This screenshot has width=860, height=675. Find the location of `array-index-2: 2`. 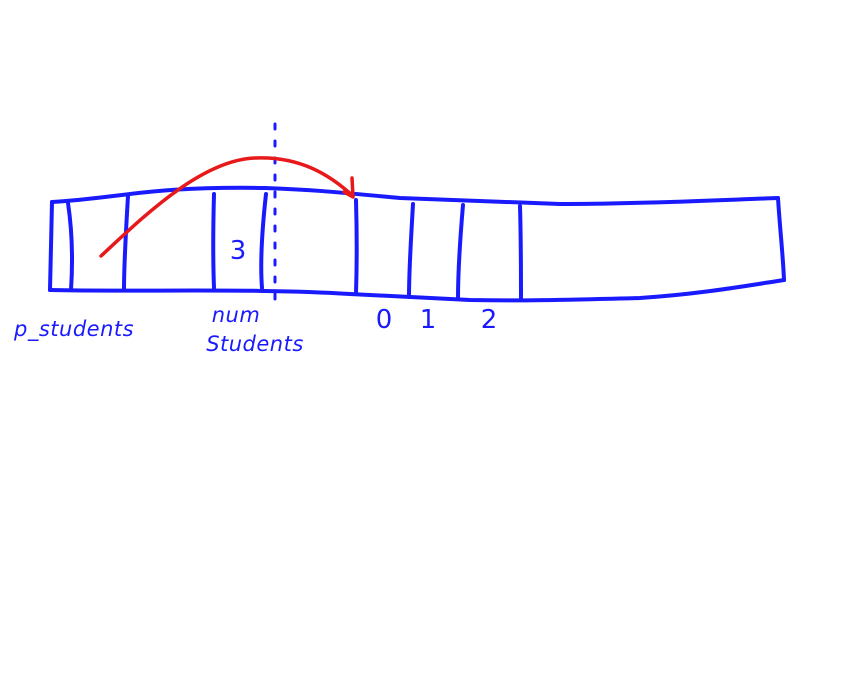

array-index-2: 2 is located at coordinates (489, 320).